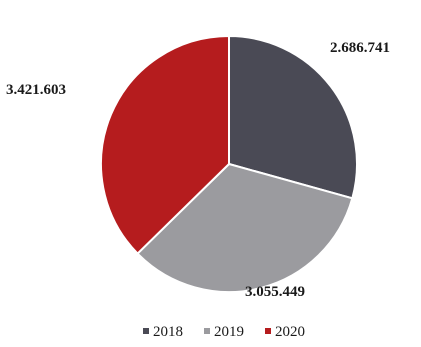 The width and height of the screenshot is (421, 347). I want to click on legend: 2018 2019 2020, so click(224, 332).